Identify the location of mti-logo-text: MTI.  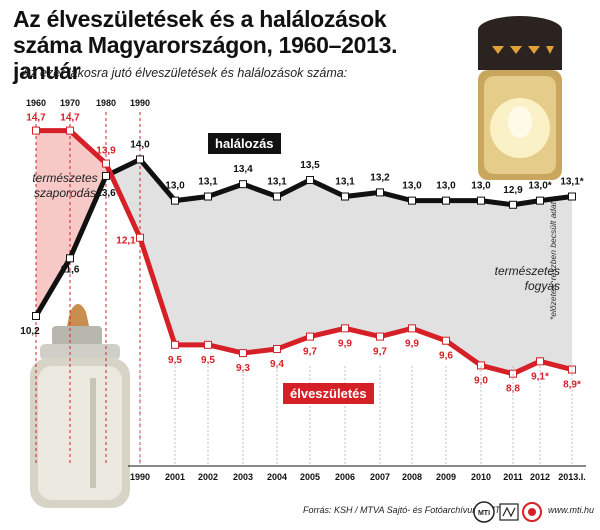
(484, 513).